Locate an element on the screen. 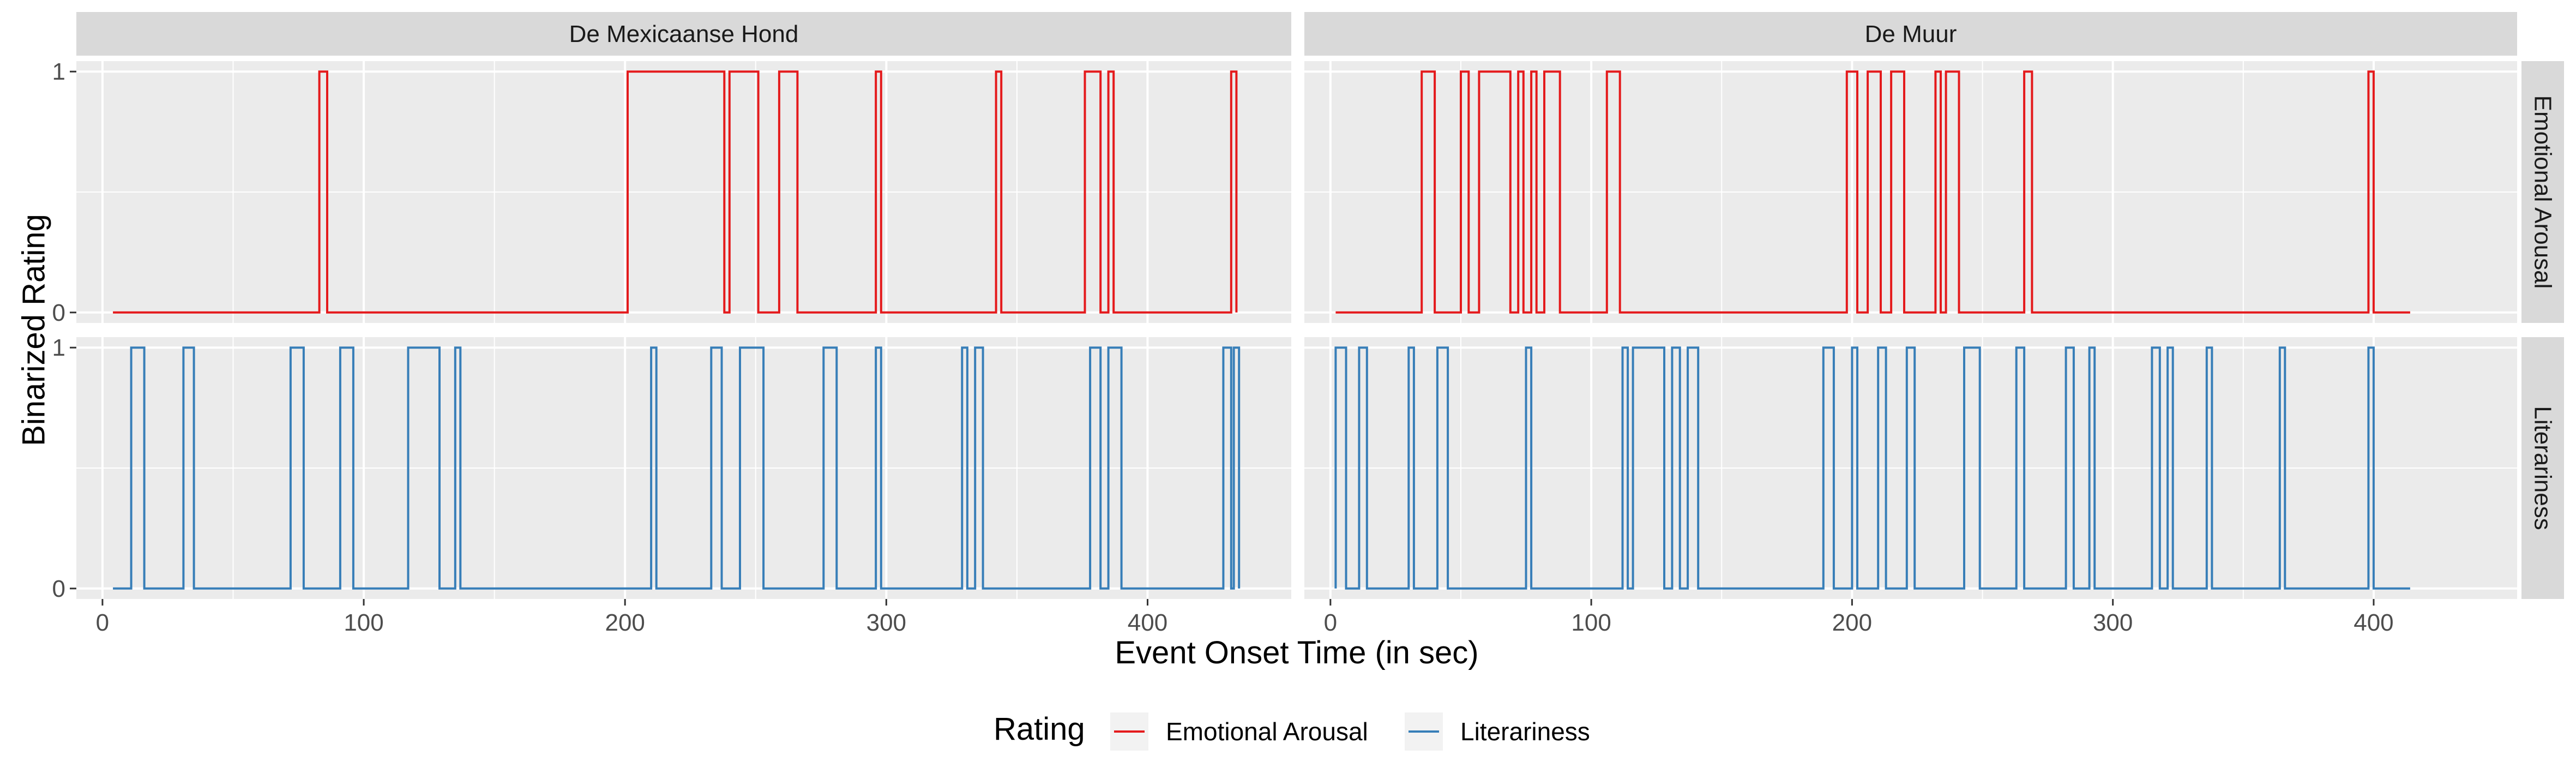  column-strip-label: De Mexicaanse Hond is located at coordinates (684, 34).